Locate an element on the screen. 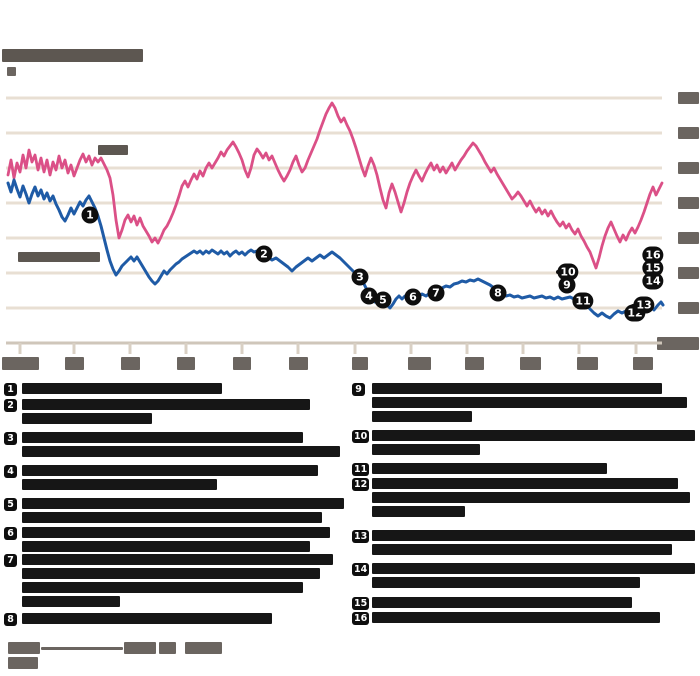 This screenshot has height=676, width=700. footer-line2-redacted is located at coordinates (23, 663).